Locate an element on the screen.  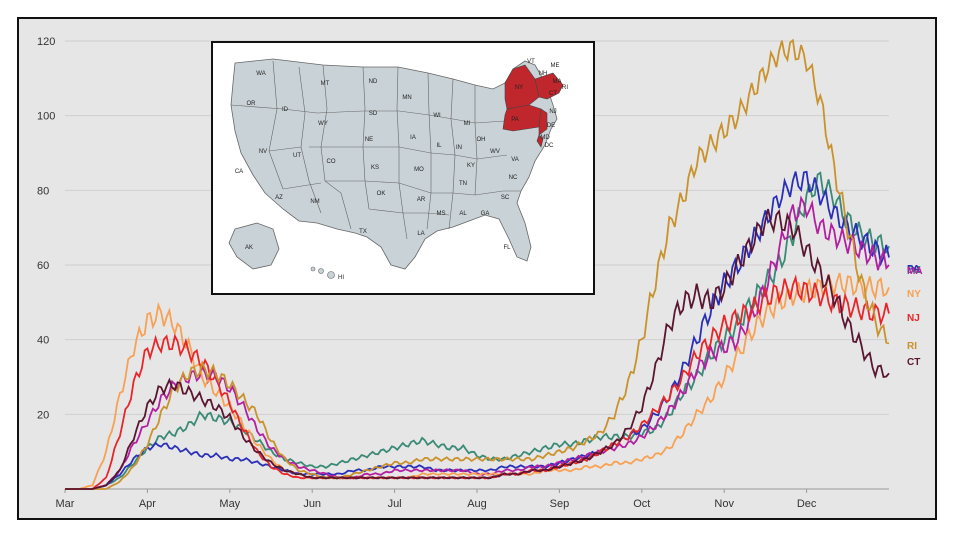
state-label-ri: RI is located at coordinates (565, 88).